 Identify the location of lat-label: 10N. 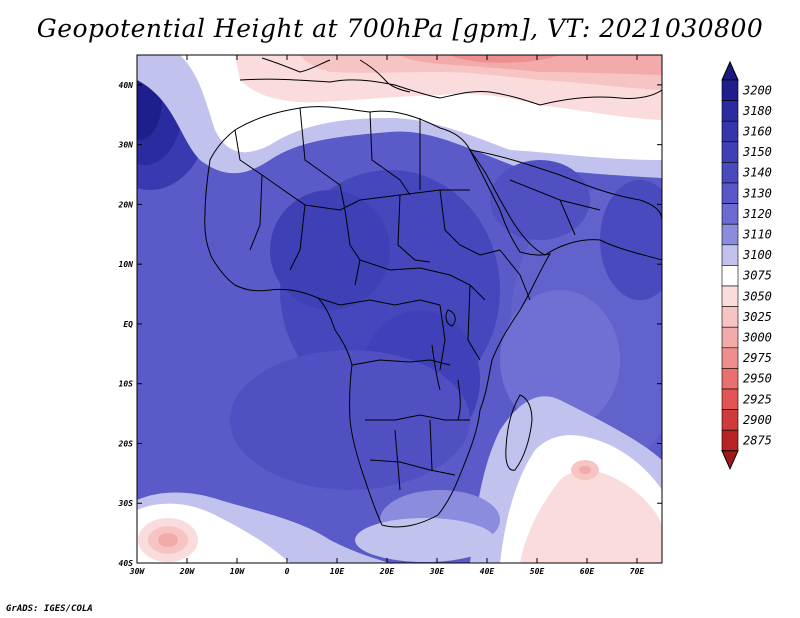
(126, 264).